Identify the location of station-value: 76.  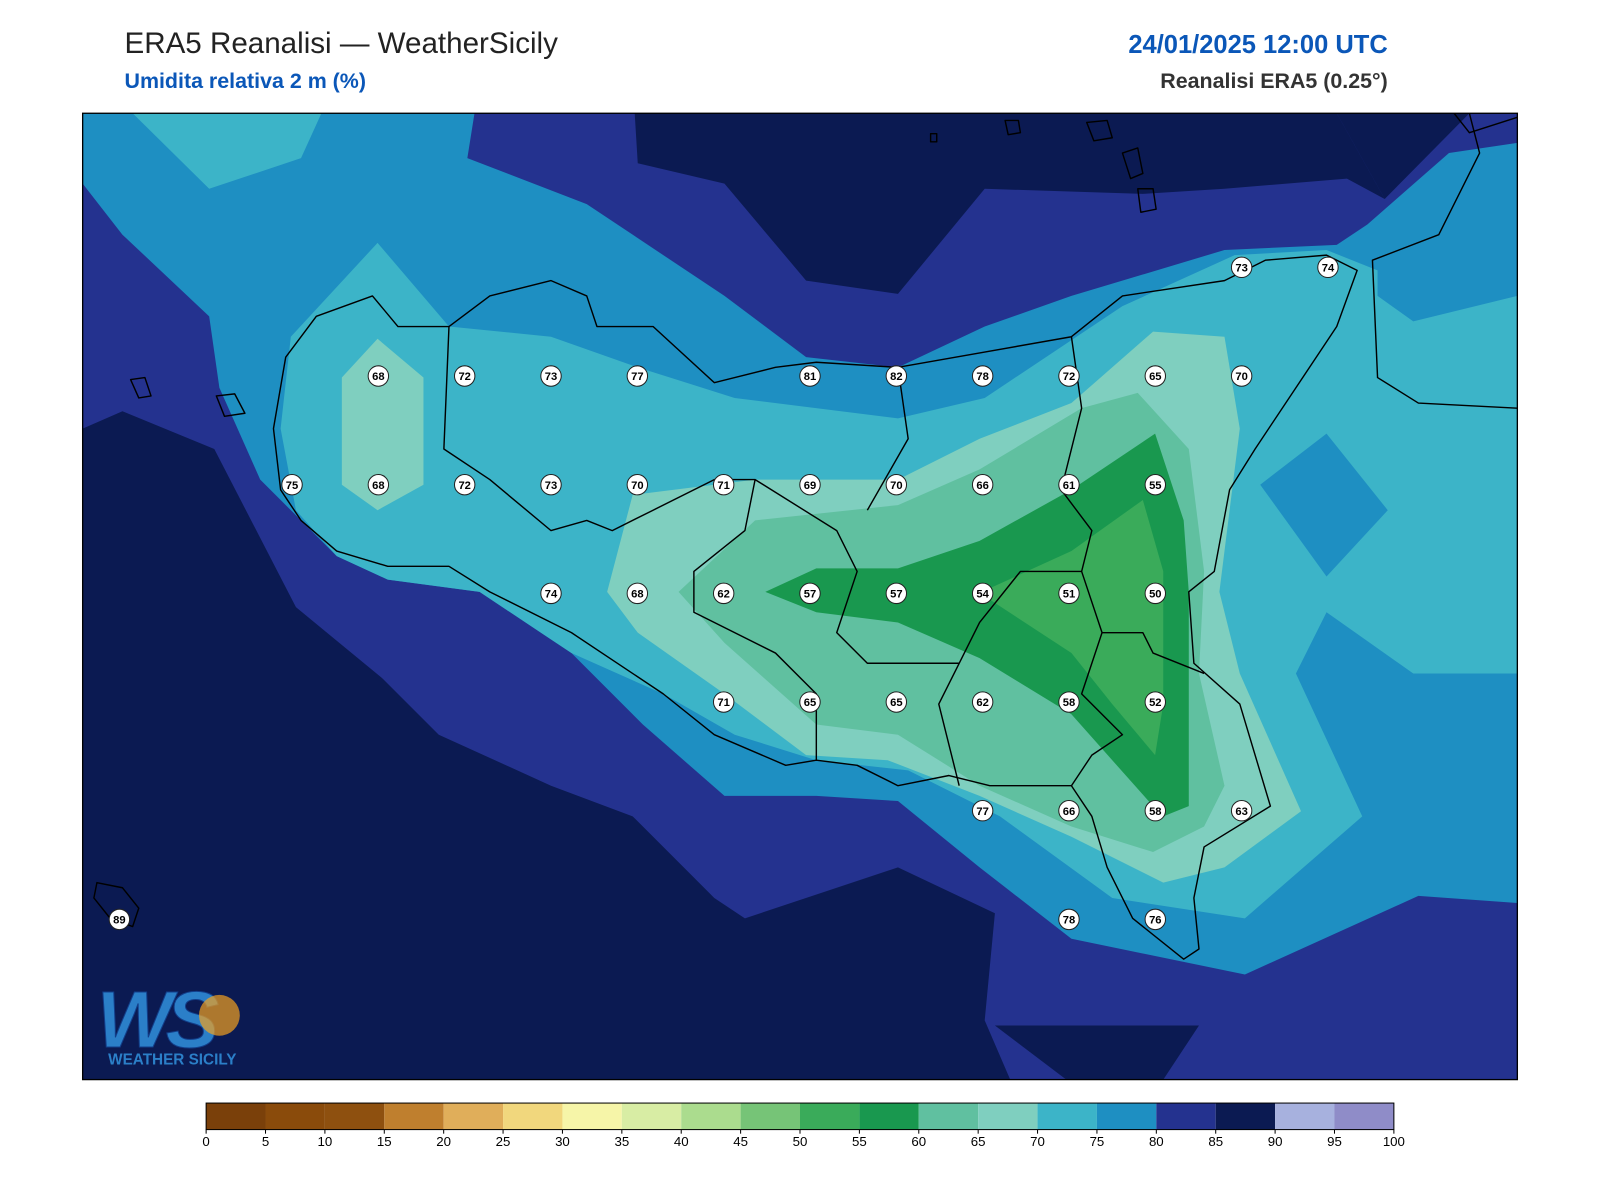
(1155, 920).